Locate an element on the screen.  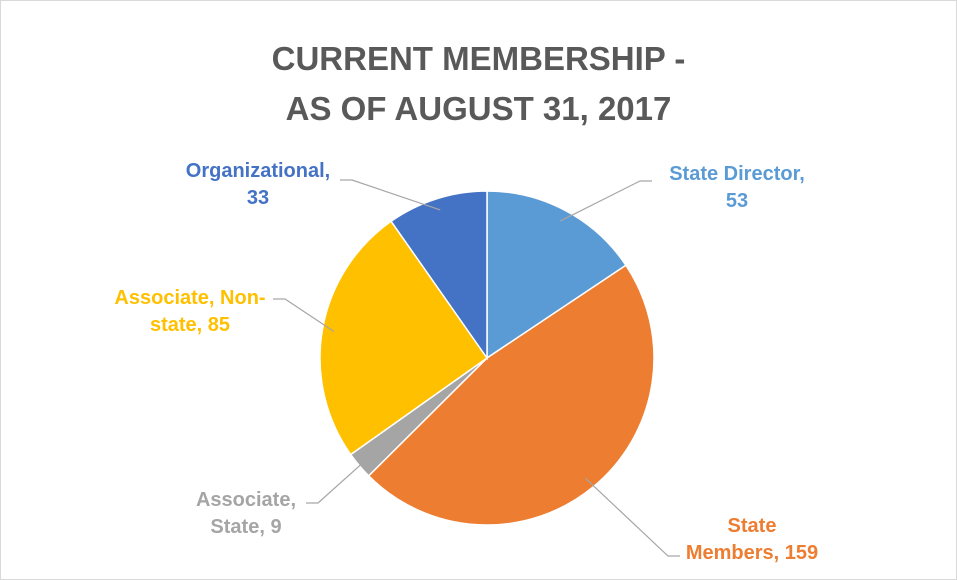
data-label: State Members, 159 is located at coordinates (752, 539).